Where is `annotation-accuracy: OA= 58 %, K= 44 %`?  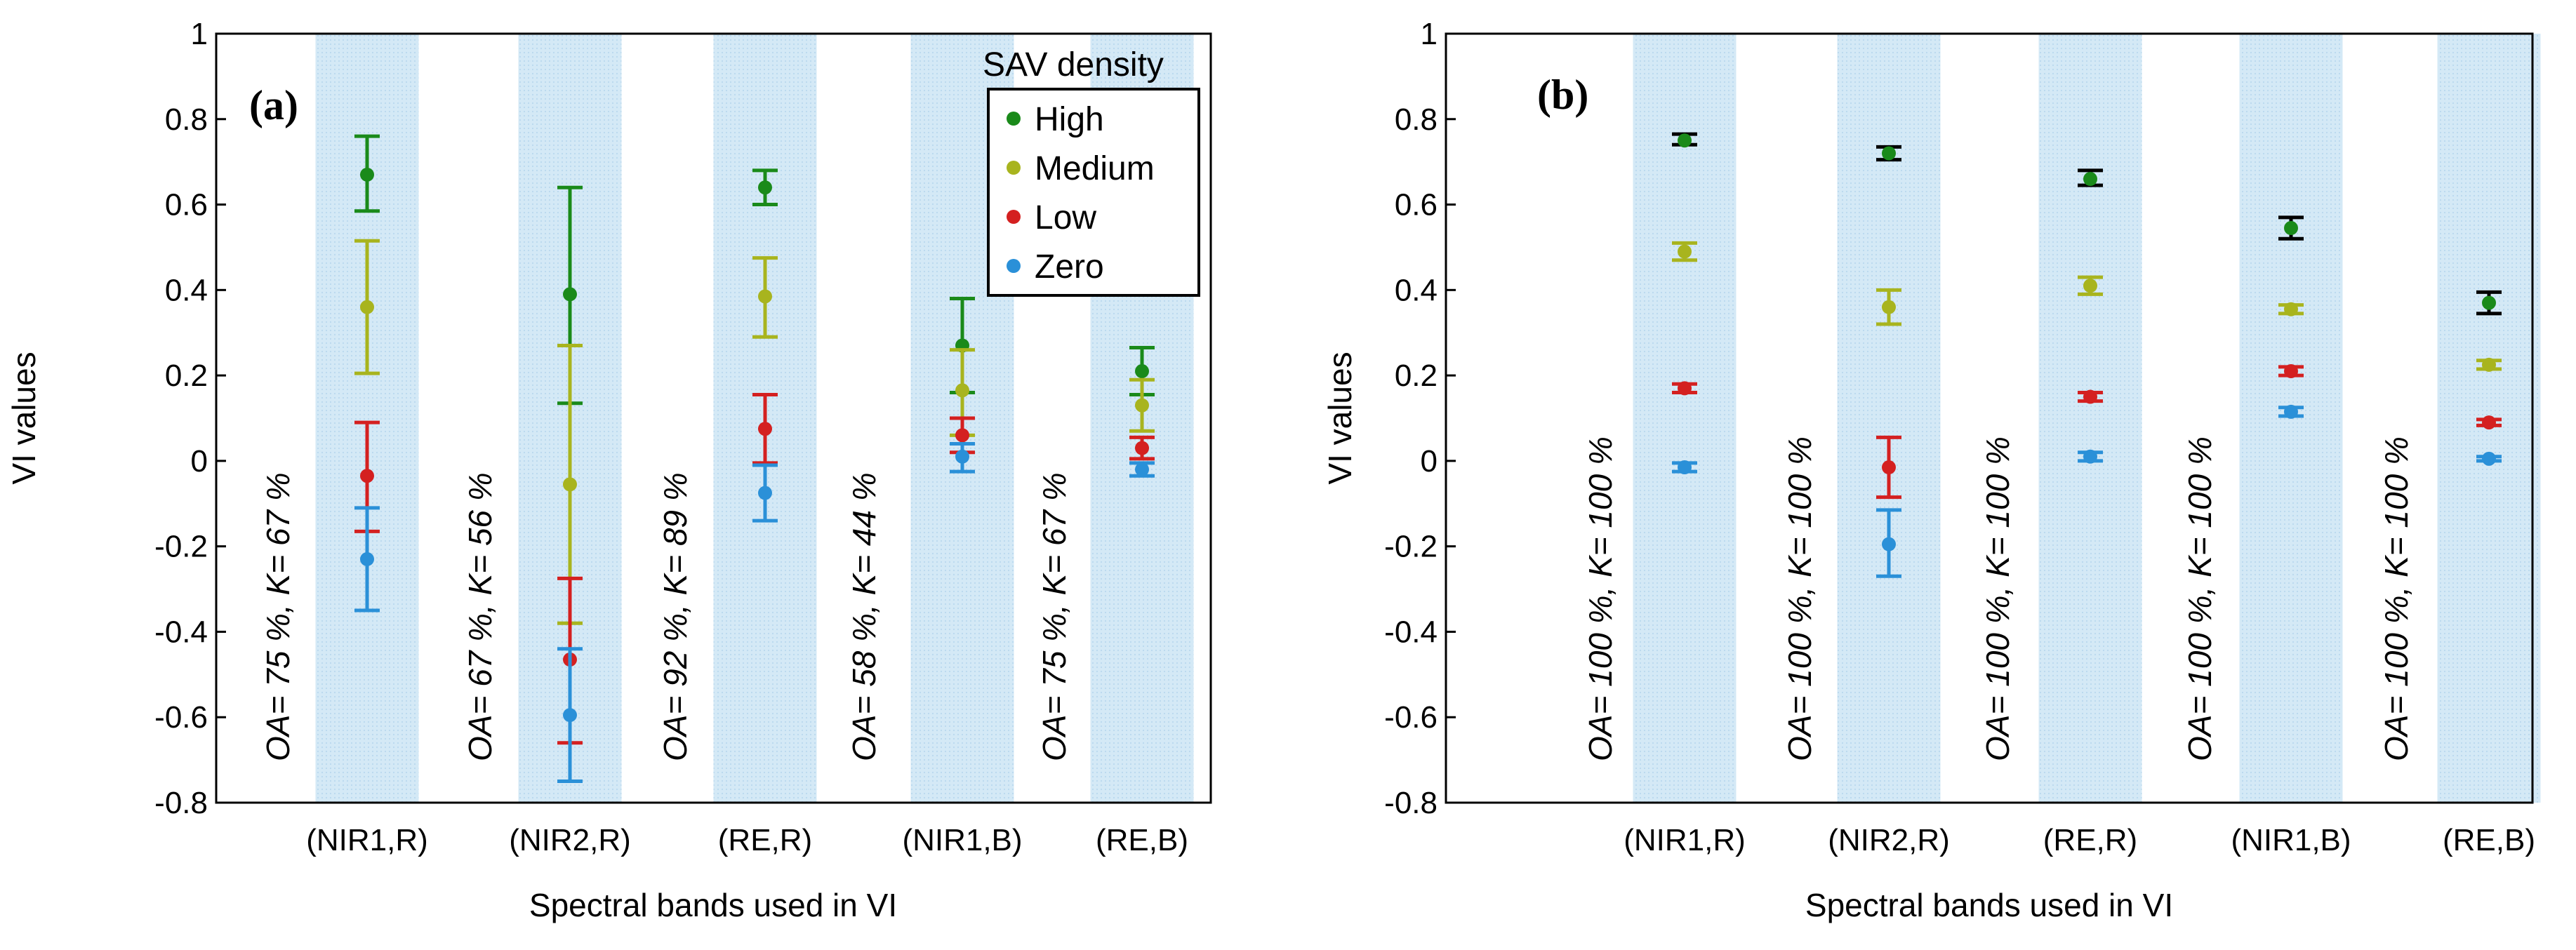
annotation-accuracy: OA= 58 %, K= 44 % is located at coordinates (864, 616).